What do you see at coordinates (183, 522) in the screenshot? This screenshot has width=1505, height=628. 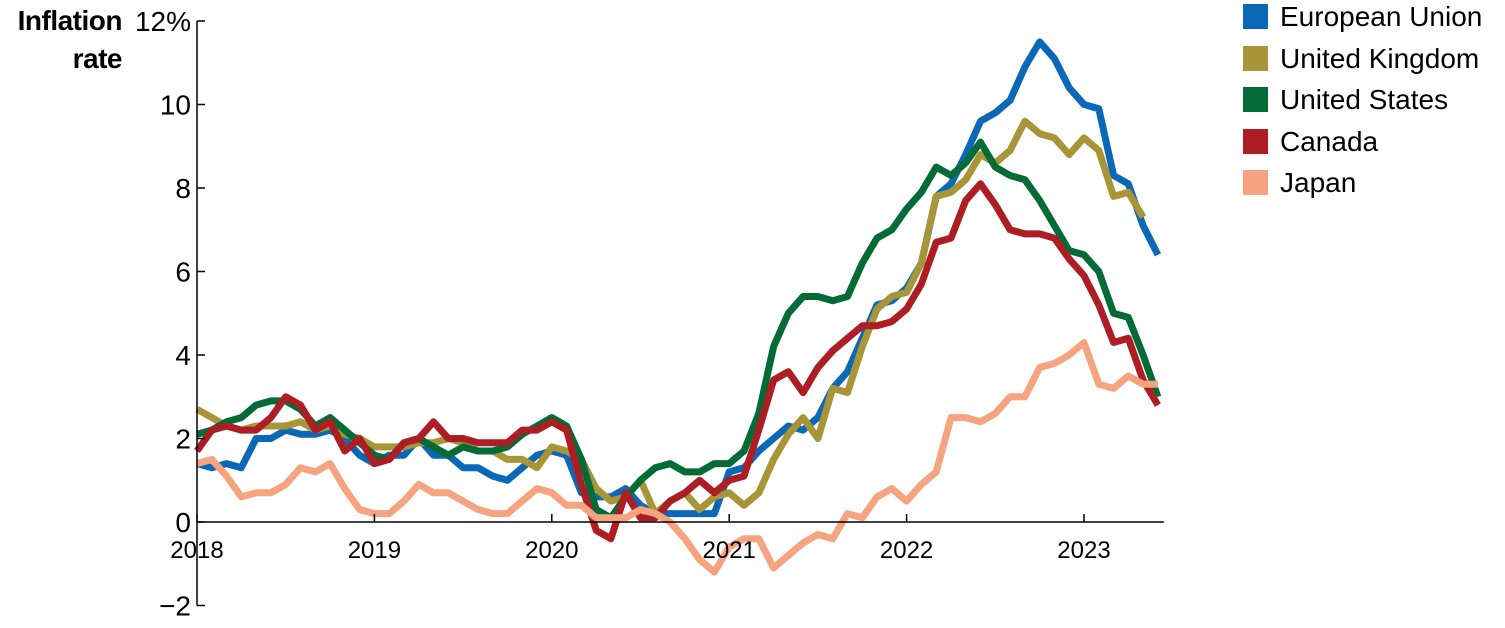 I see `y-tick-label: 0` at bounding box center [183, 522].